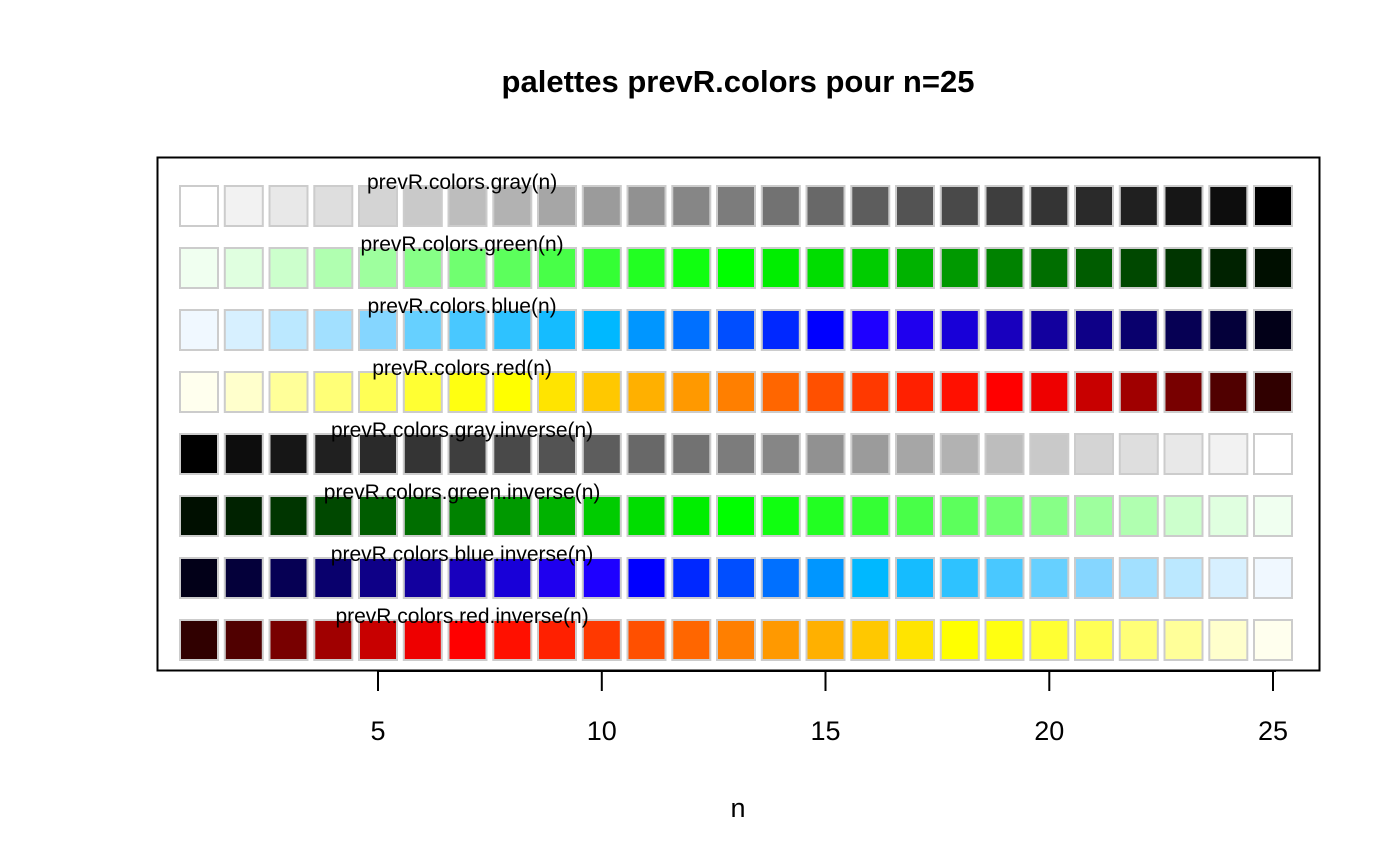 This screenshot has width=1400, height=866. What do you see at coordinates (461, 616) in the screenshot?
I see `palette-label: prevR.colors.red.inverse(n)` at bounding box center [461, 616].